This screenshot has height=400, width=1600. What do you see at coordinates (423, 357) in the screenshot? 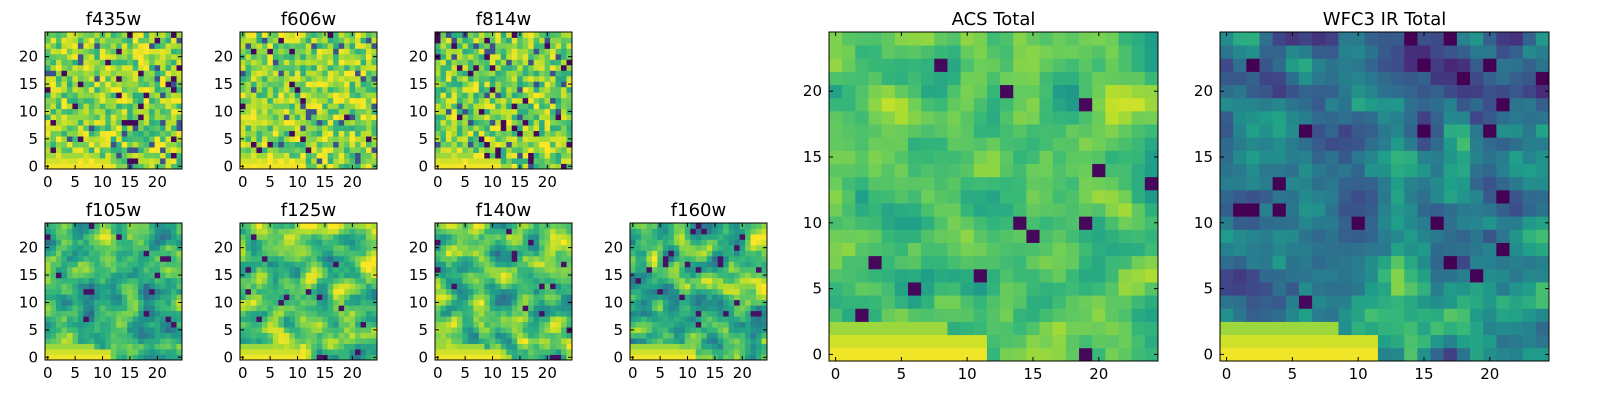
I see `y-tick-label: 0` at bounding box center [423, 357].